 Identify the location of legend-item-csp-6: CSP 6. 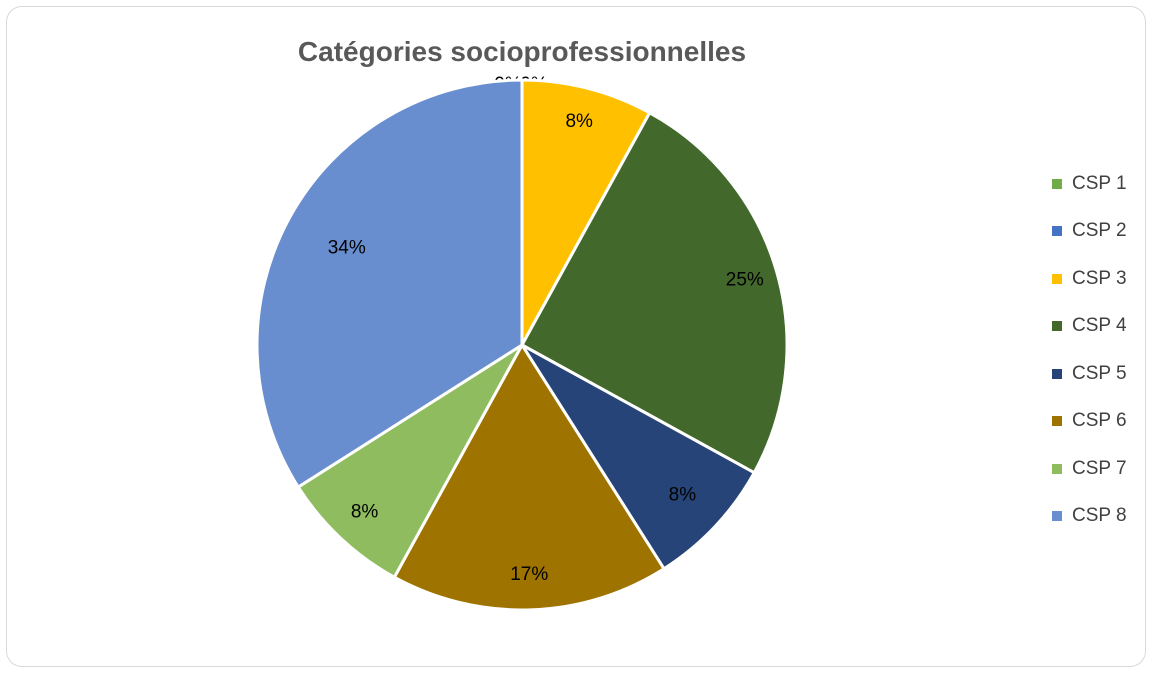
(1089, 422).